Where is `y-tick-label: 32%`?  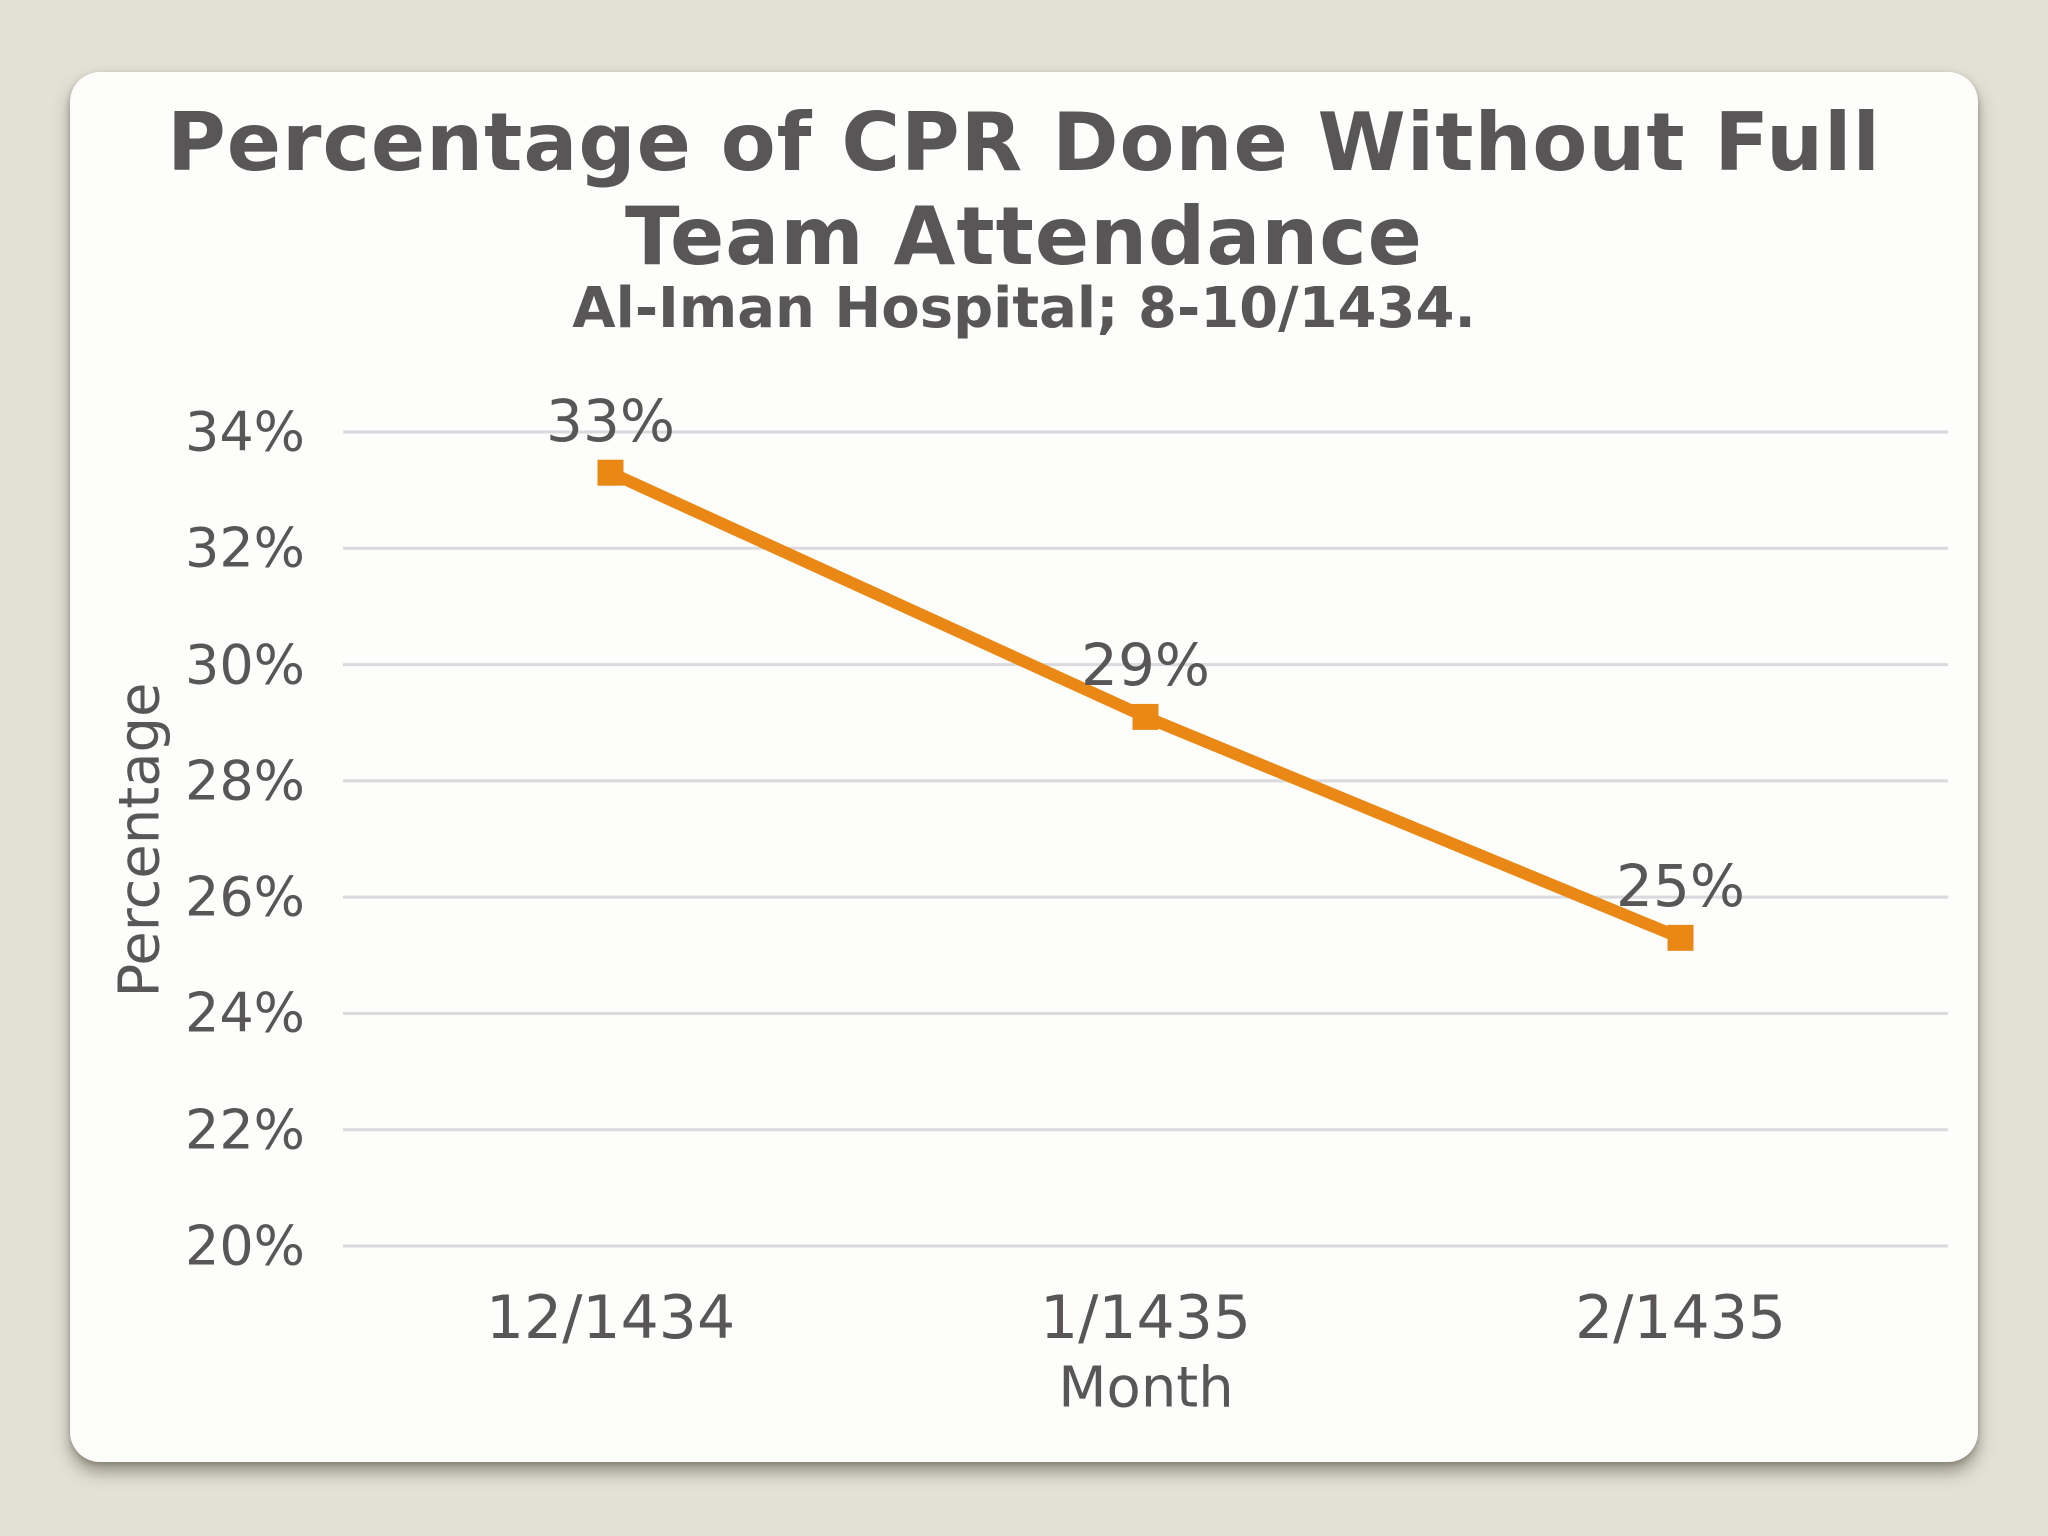
y-tick-label: 32% is located at coordinates (244, 548).